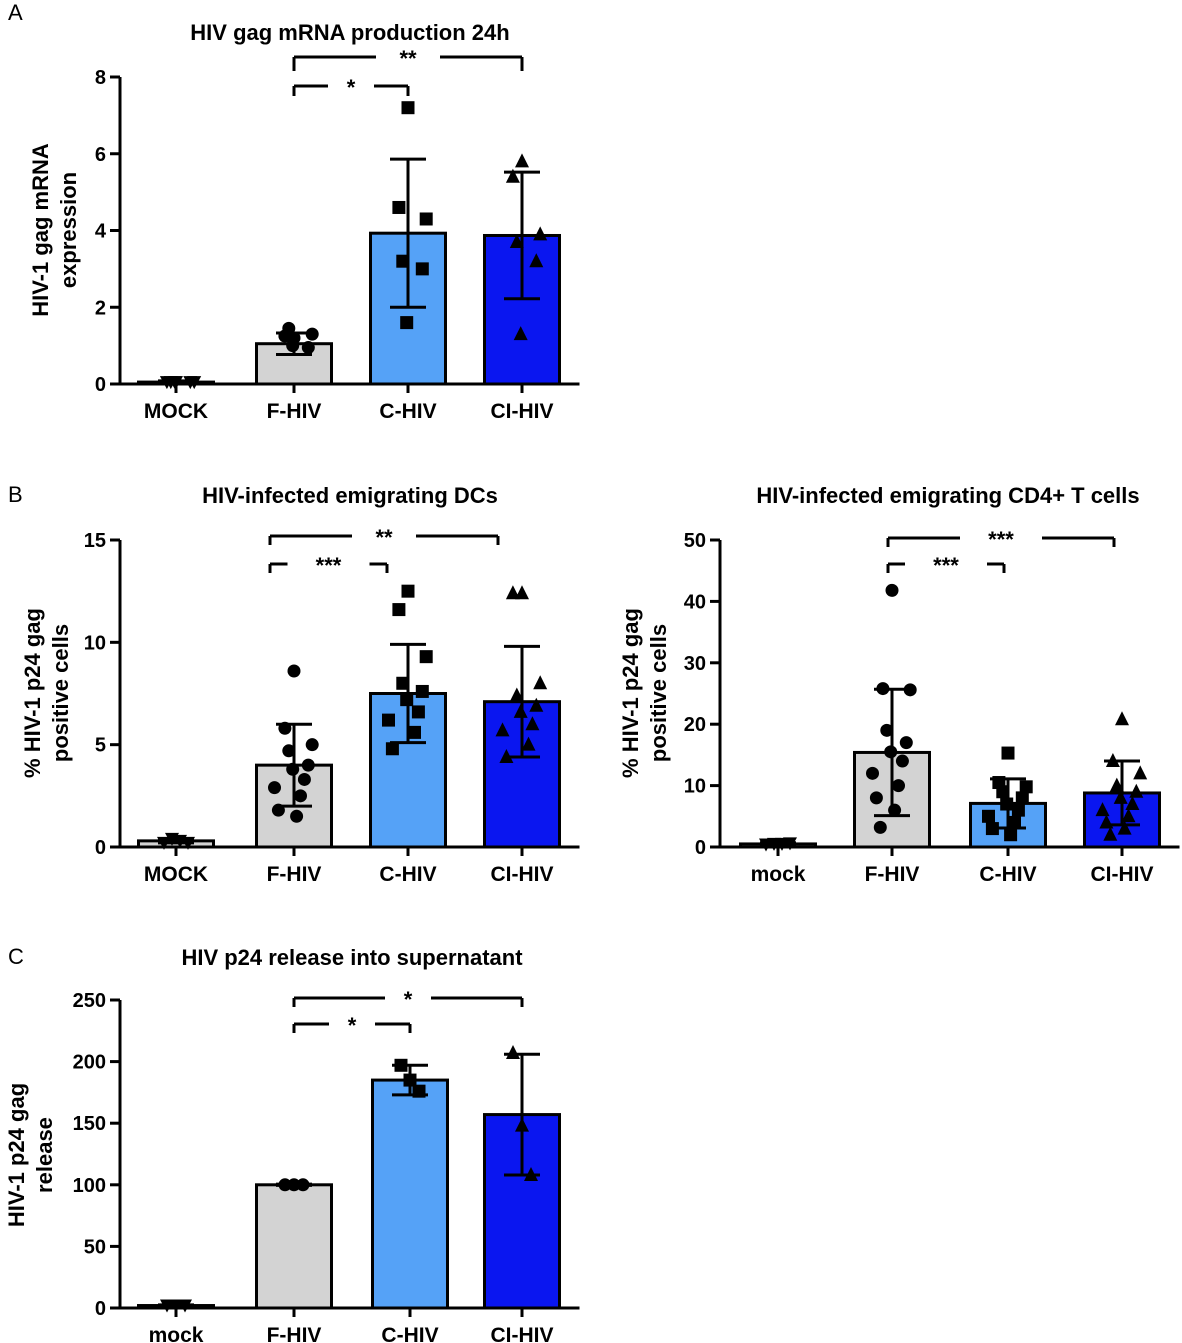 The width and height of the screenshot is (1182, 1343). I want to click on y-axis-label: HIV-1 gag mRNA, so click(40, 230).